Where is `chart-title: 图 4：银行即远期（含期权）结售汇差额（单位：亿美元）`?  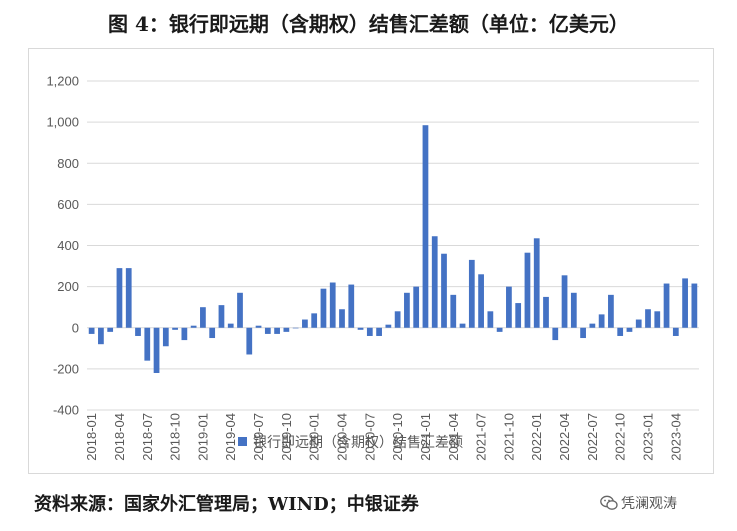 chart-title: 图 4：银行即远期（含期权）结售汇差额（单位：亿美元） is located at coordinates (368, 24).